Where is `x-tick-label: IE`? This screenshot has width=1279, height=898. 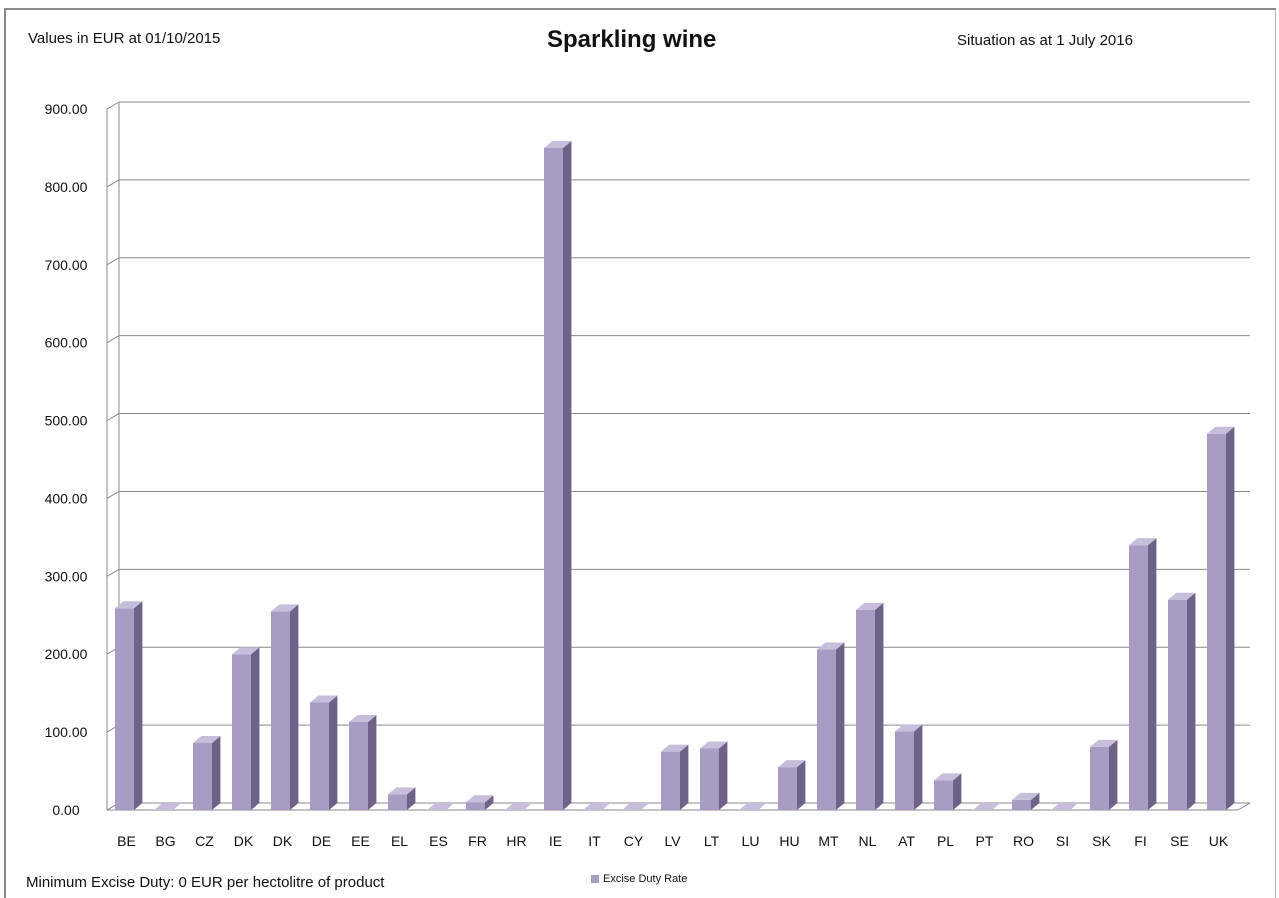
x-tick-label: IE is located at coordinates (555, 841).